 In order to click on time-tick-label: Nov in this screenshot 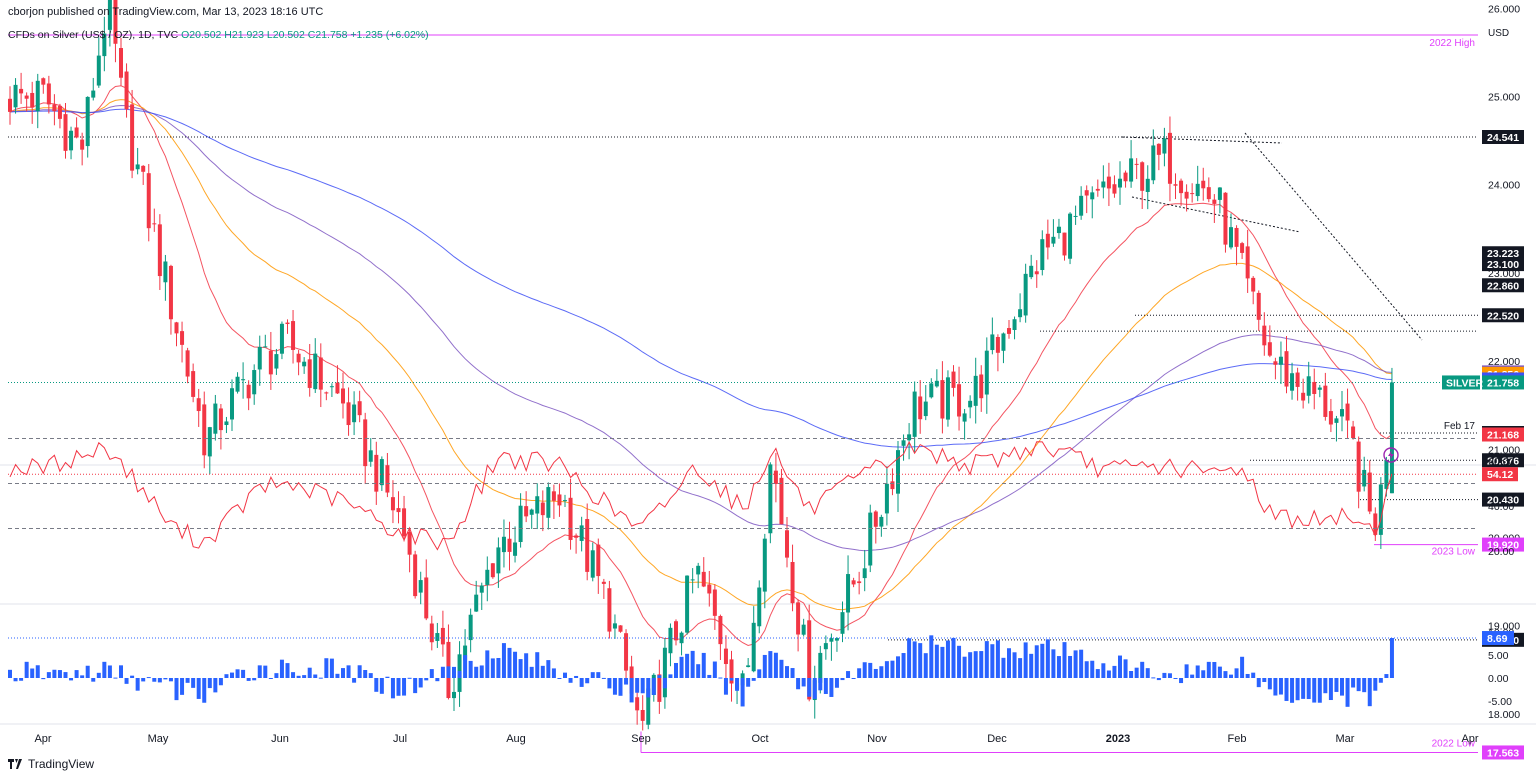, I will do `click(877, 739)`.